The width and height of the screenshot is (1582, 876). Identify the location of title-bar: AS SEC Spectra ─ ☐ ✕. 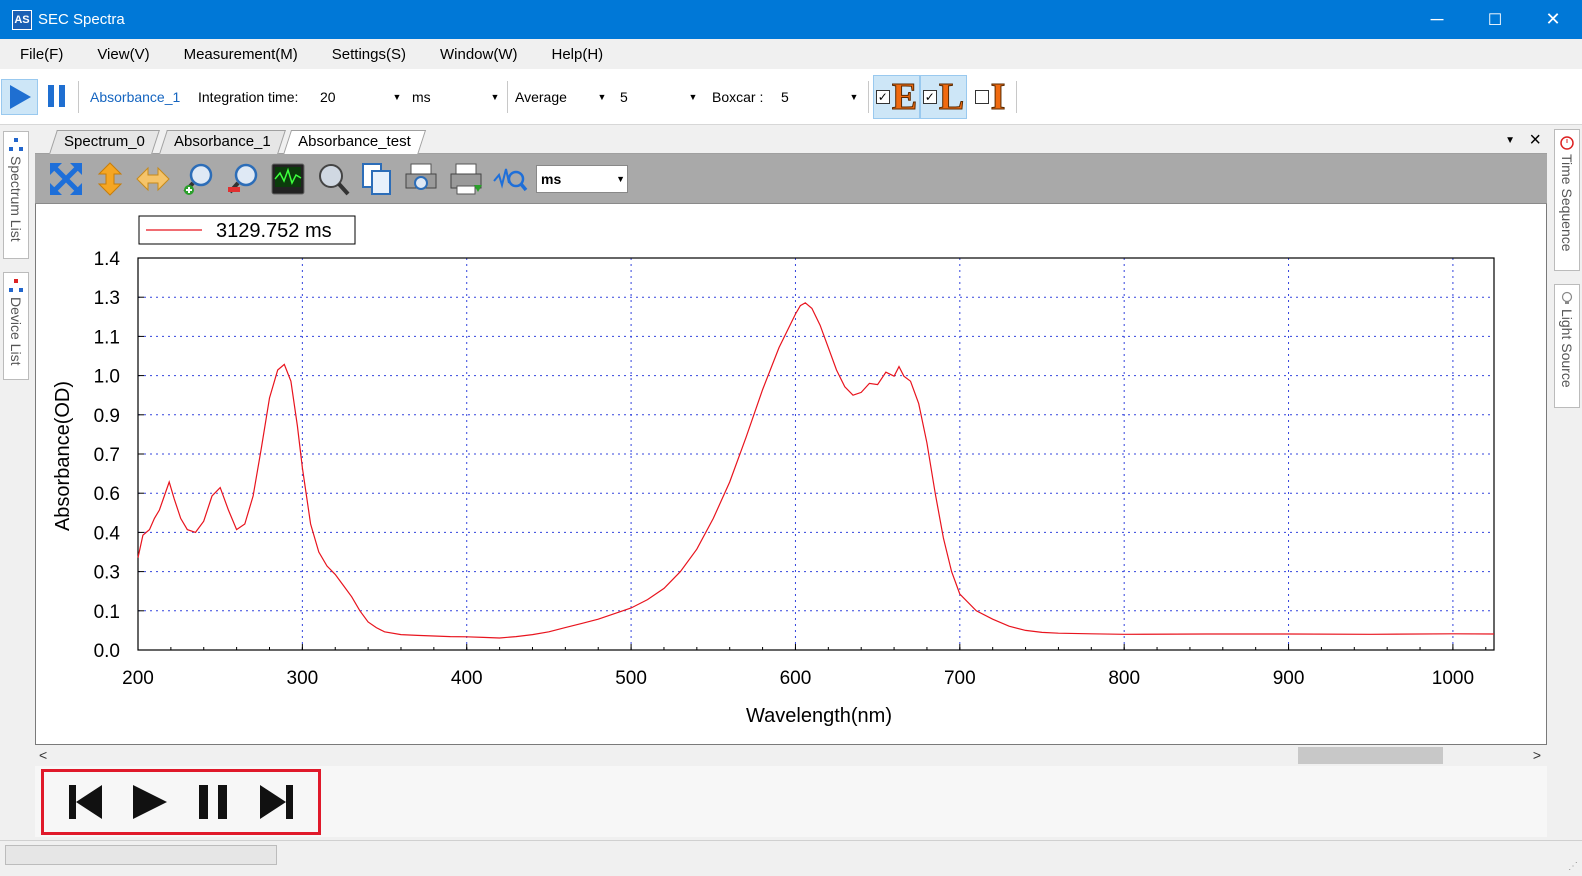
(791, 19).